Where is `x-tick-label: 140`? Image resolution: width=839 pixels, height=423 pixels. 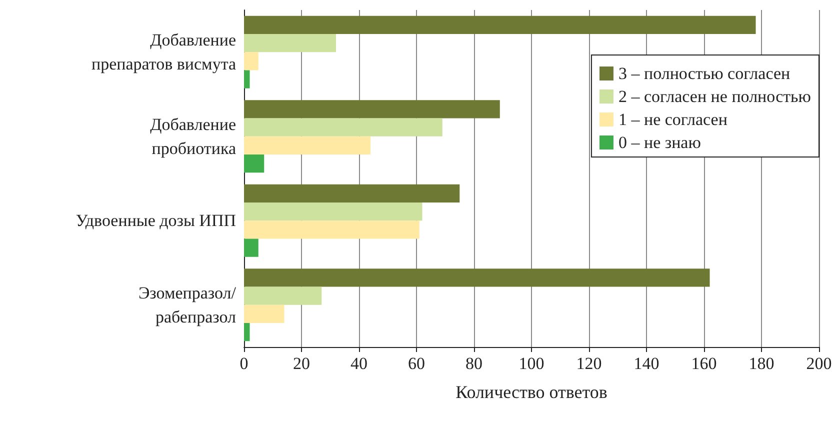
x-tick-label: 140 is located at coordinates (647, 363).